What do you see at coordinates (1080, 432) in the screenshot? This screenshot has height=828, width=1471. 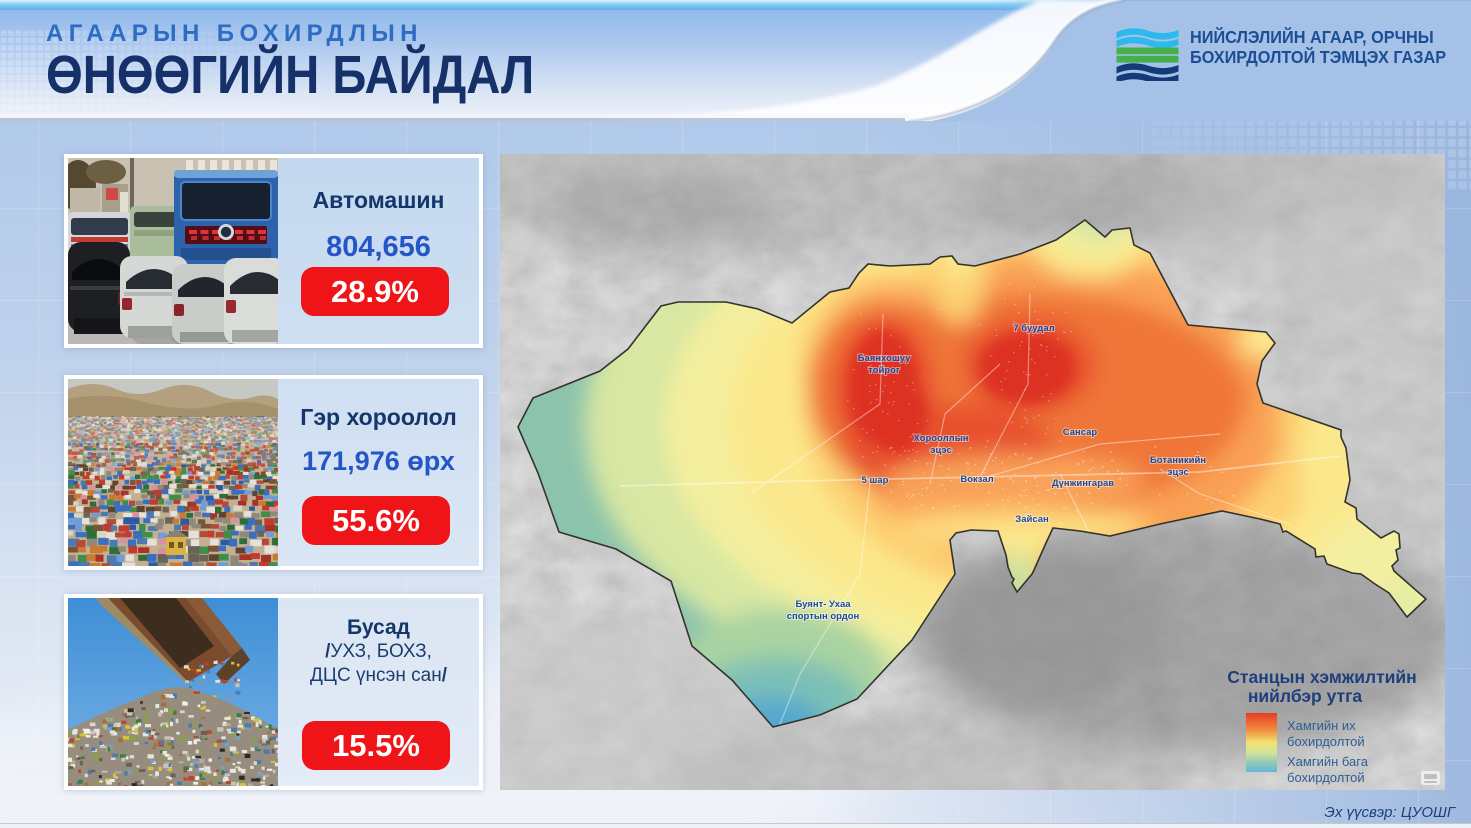 I see `svg-text: Сансар` at bounding box center [1080, 432].